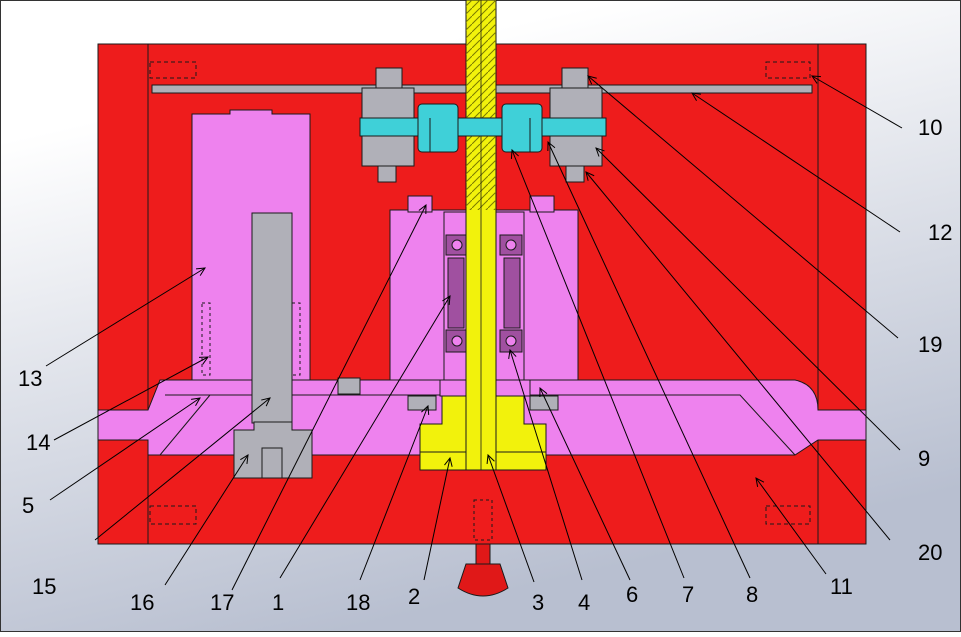 This screenshot has height=637, width=961. What do you see at coordinates (841, 586) in the screenshot?
I see `callout-label-11: 11` at bounding box center [841, 586].